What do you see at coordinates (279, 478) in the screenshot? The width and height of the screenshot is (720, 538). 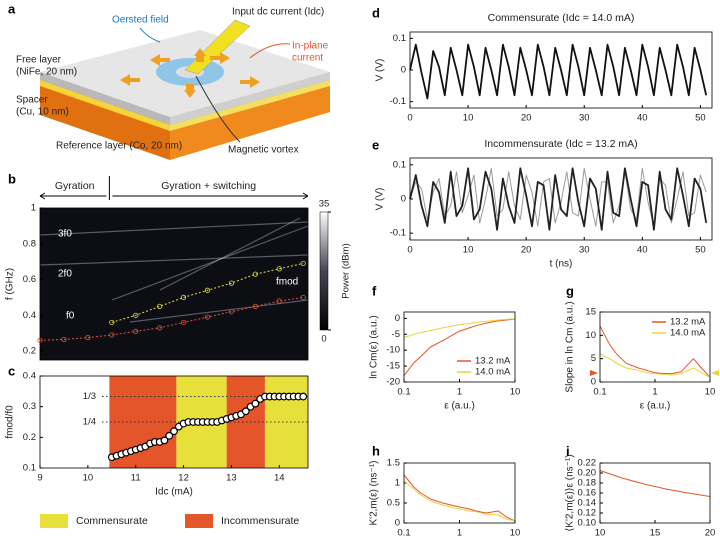 I see `x-tick-label: 14` at bounding box center [279, 478].